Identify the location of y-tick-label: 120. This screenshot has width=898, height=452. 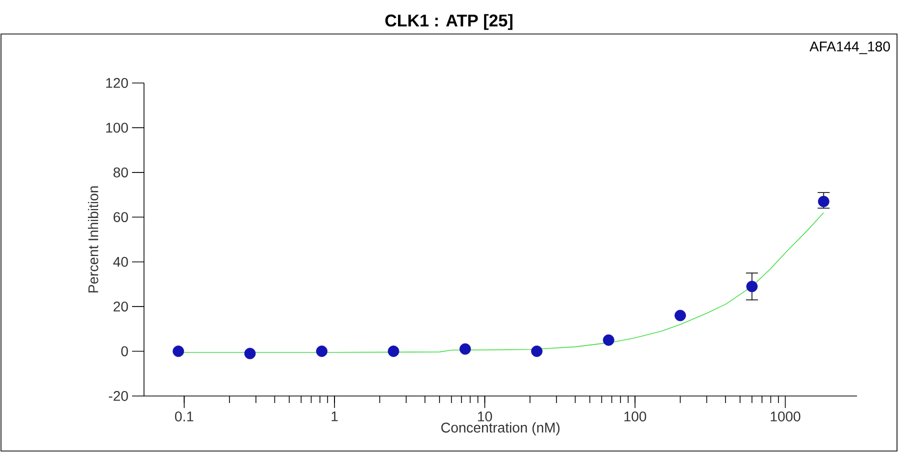
(117, 83).